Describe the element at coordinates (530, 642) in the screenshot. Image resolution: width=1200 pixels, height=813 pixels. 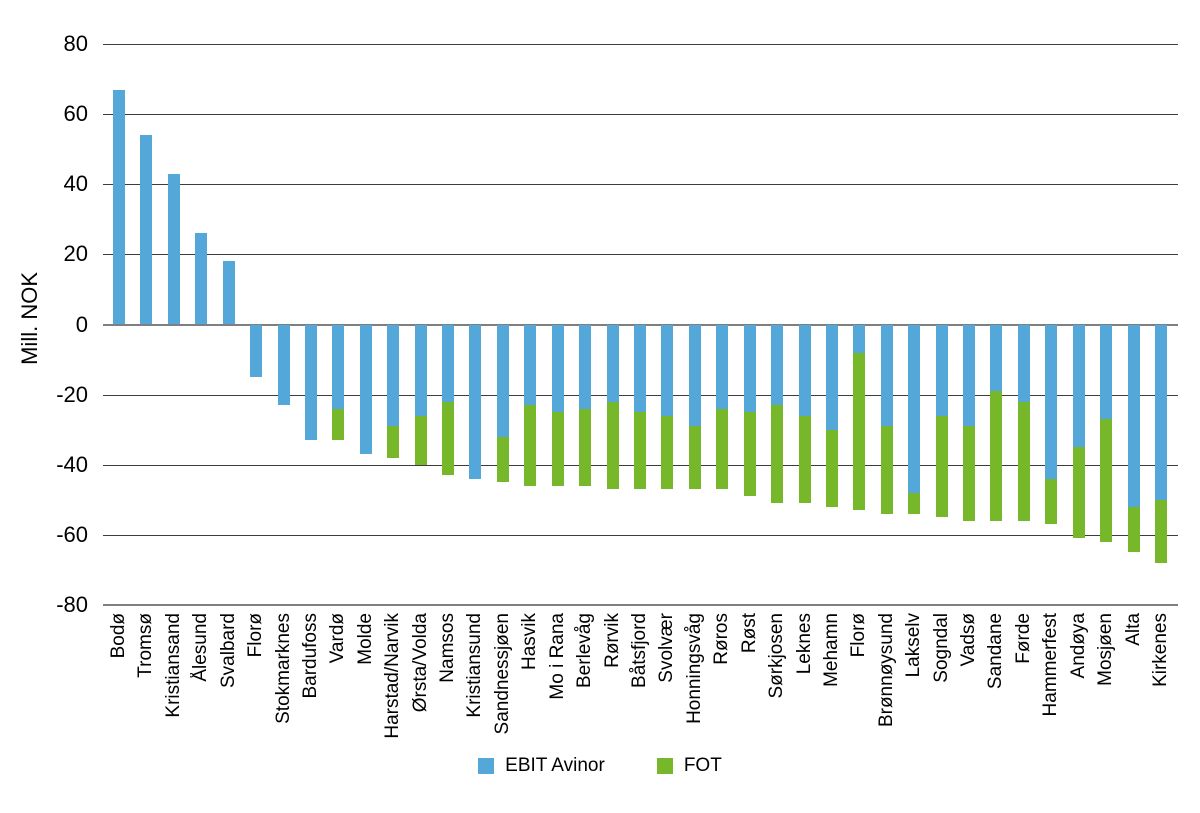
I see `x-tick-label: Hasvik` at that location.